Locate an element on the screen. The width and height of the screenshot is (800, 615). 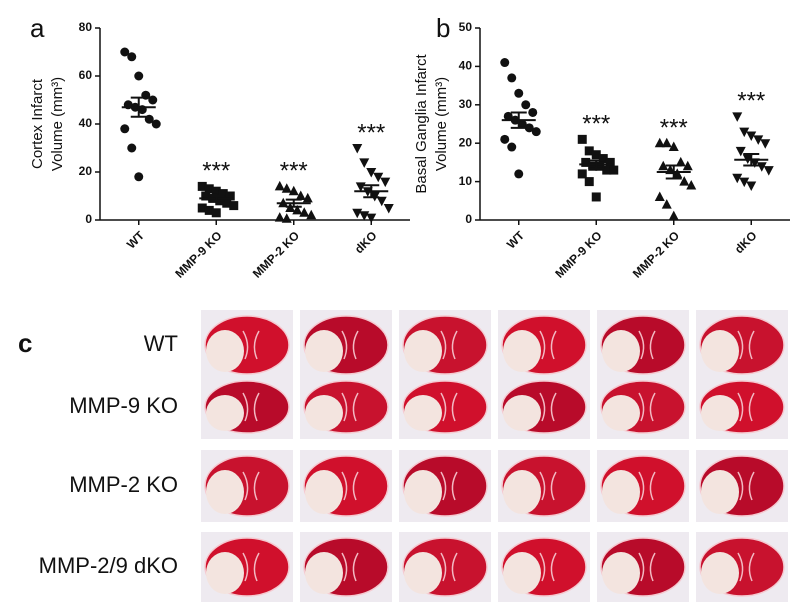
y-axis-title: Basal Ganglia Infarct Volume (mm³) is located at coordinates (431, 124).